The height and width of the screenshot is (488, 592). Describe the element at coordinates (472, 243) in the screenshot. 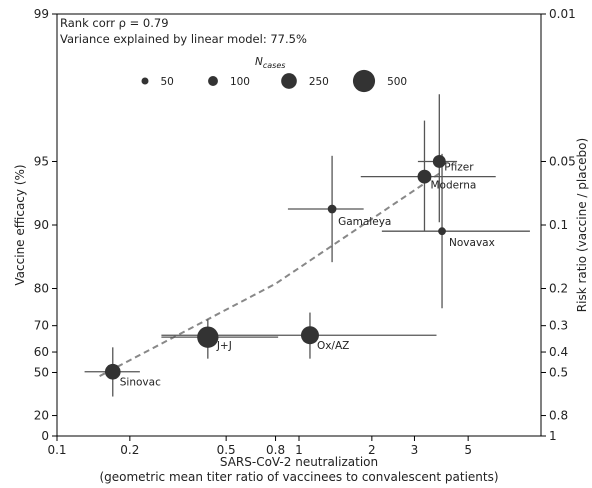

I see `point-label-novavax: Novavax` at that location.